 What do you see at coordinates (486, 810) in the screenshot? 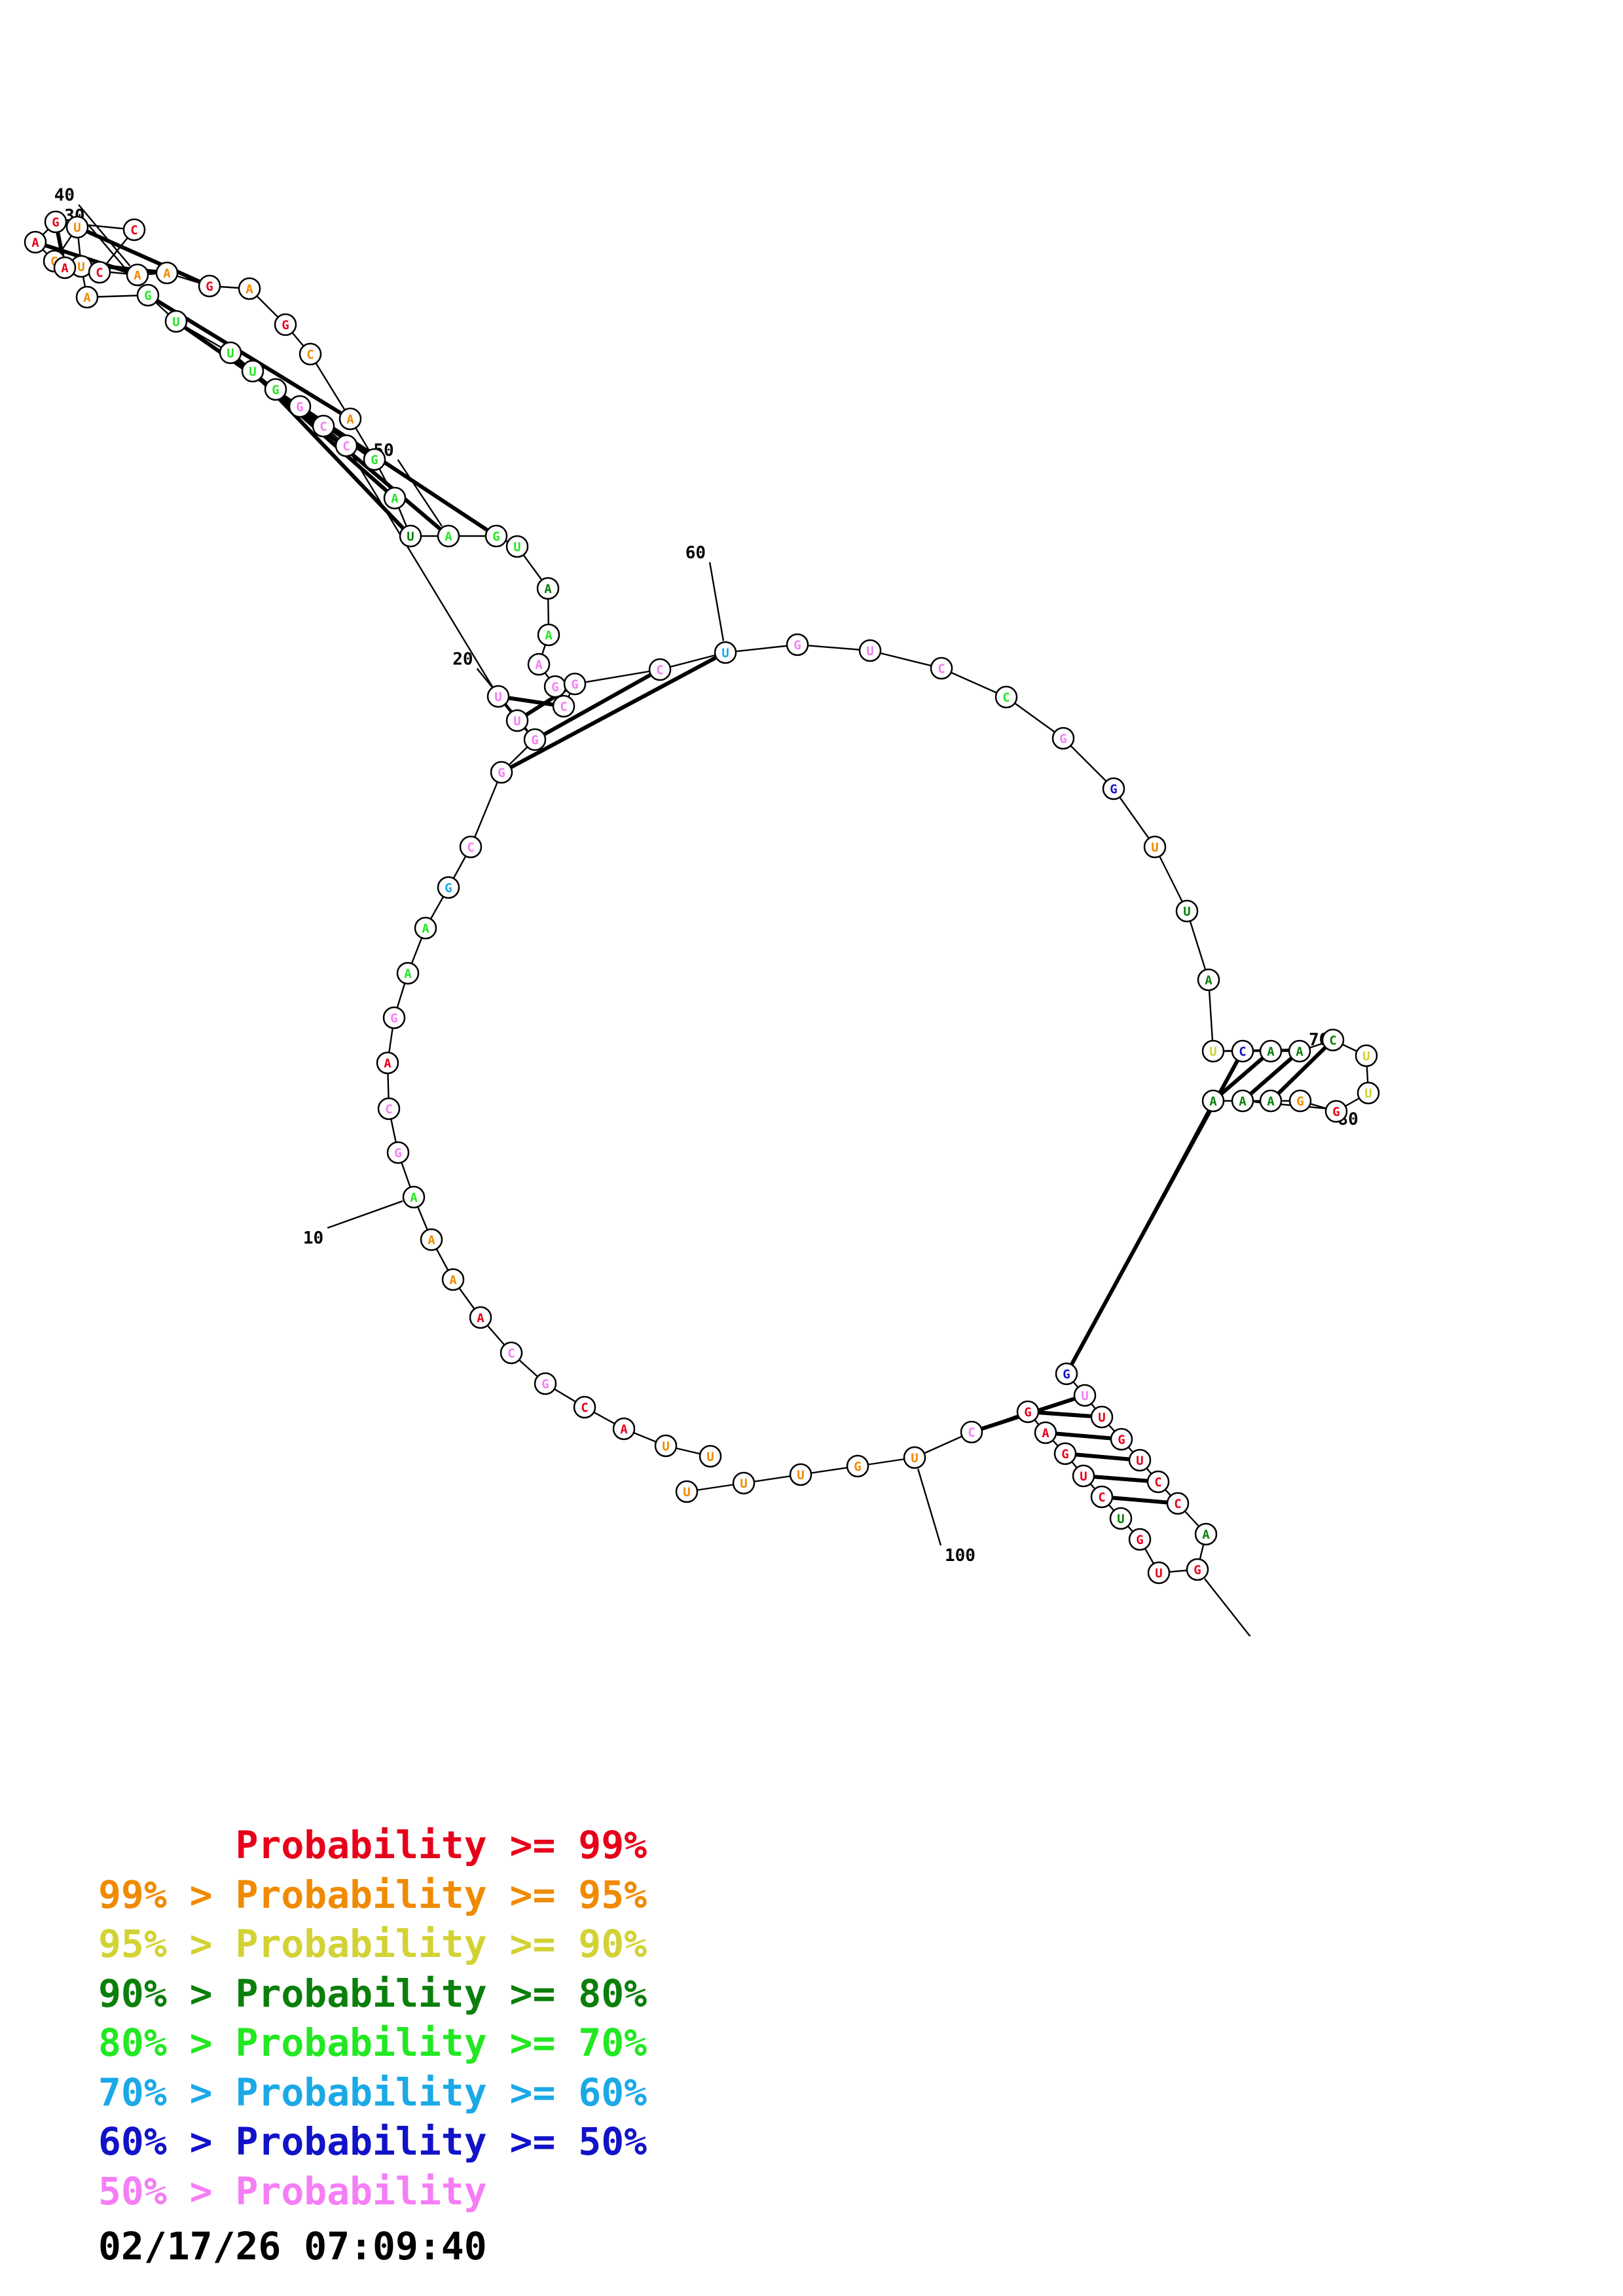
I see `backbone-segment` at bounding box center [486, 810].